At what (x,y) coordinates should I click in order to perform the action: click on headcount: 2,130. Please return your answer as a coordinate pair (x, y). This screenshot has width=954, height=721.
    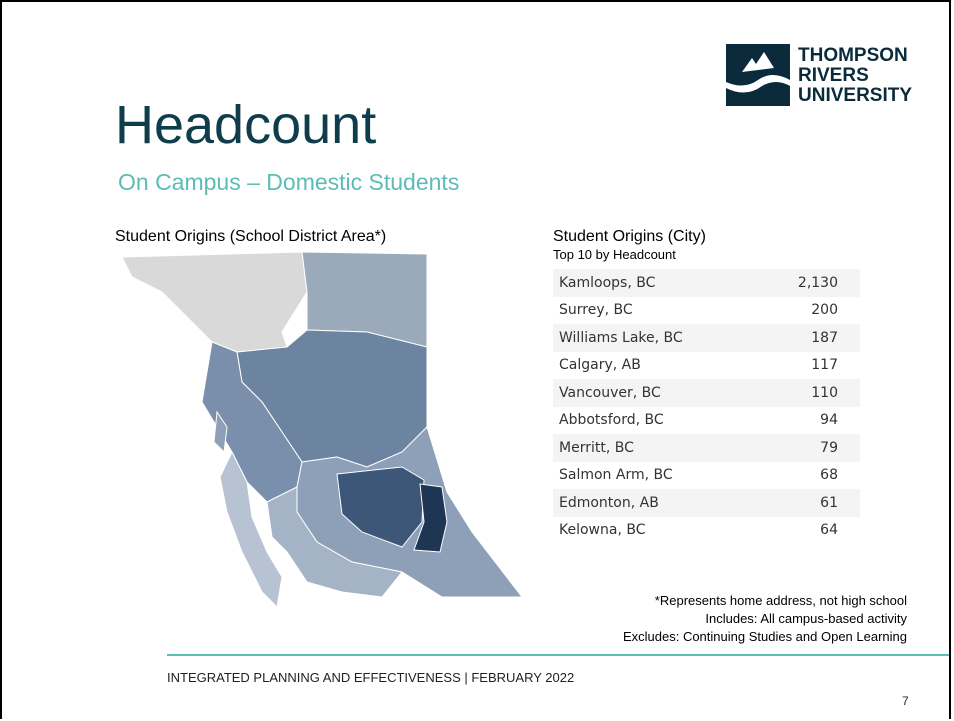
    Looking at the image, I should click on (807, 283).